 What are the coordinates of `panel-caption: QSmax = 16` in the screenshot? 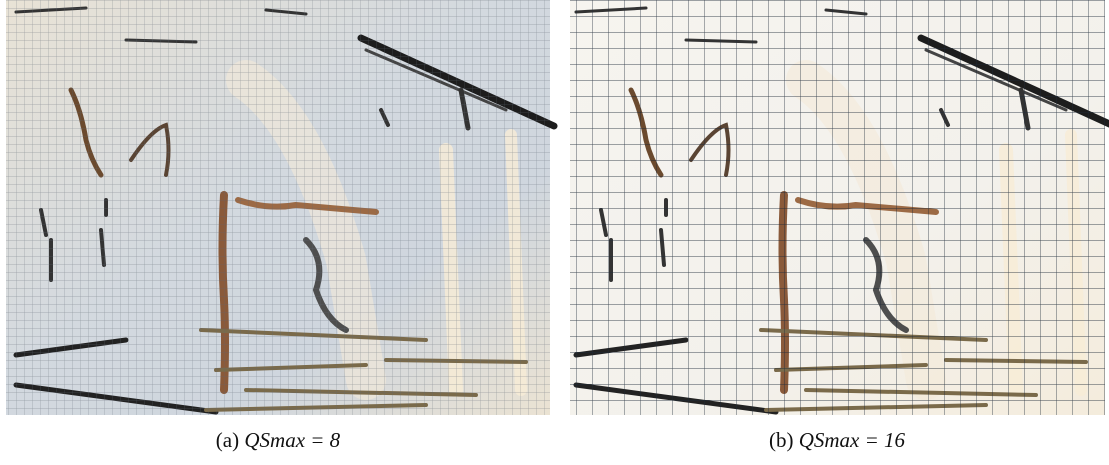 It's located at (852, 440).